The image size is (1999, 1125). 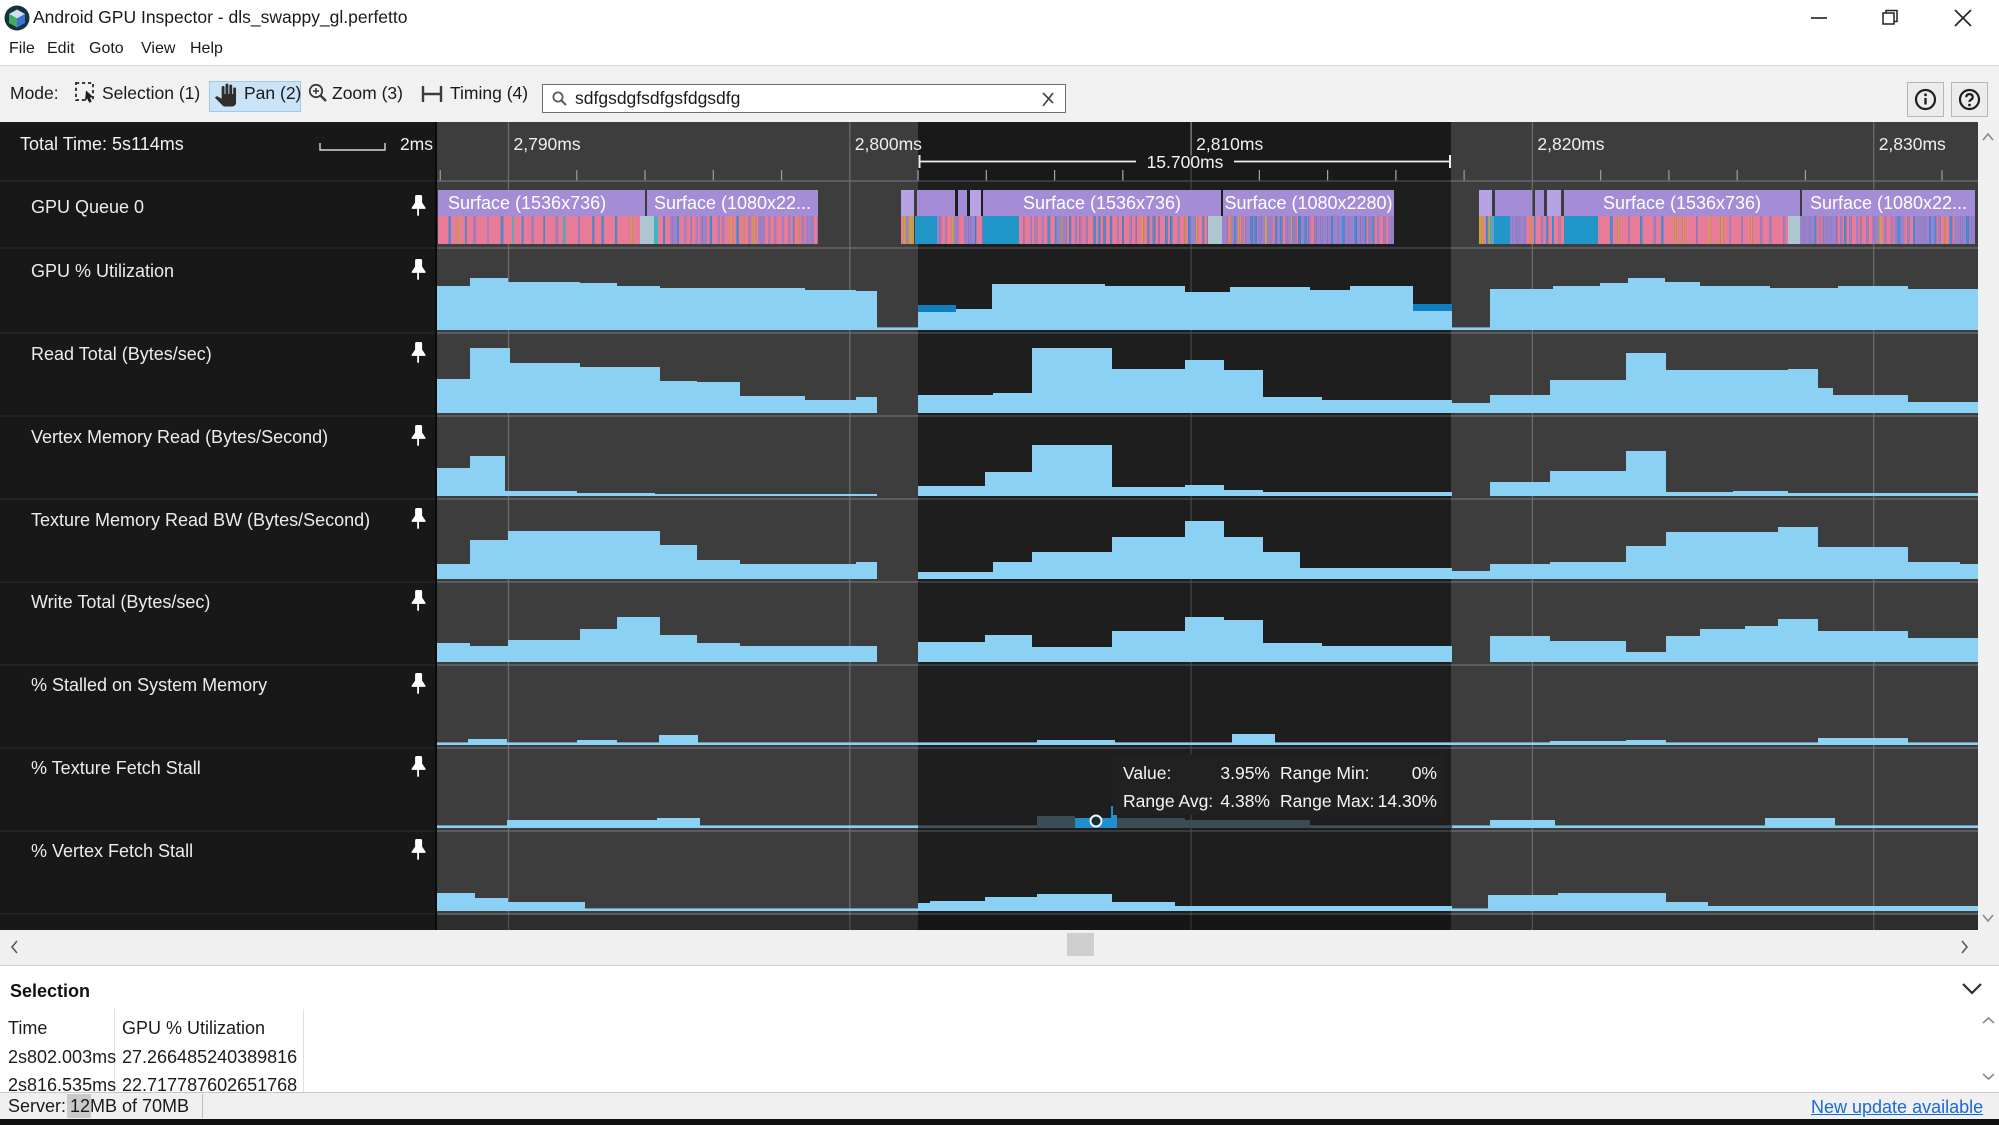 I want to click on svg-text: % Texture Fetch Stall, so click(x=116, y=768).